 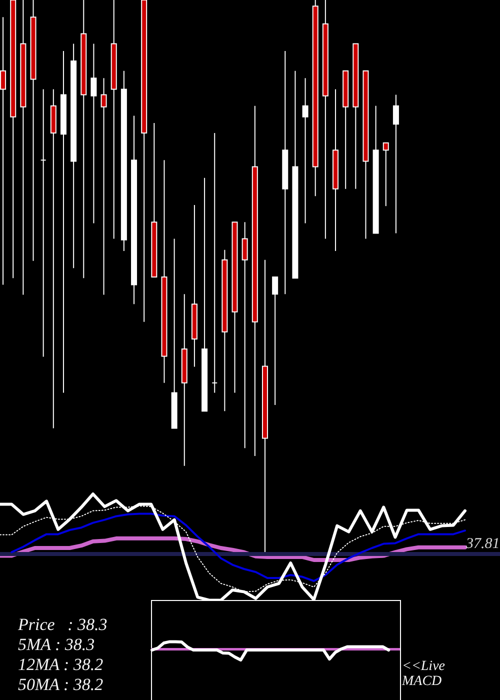 What do you see at coordinates (422, 681) in the screenshot?
I see `text: MACD` at bounding box center [422, 681].